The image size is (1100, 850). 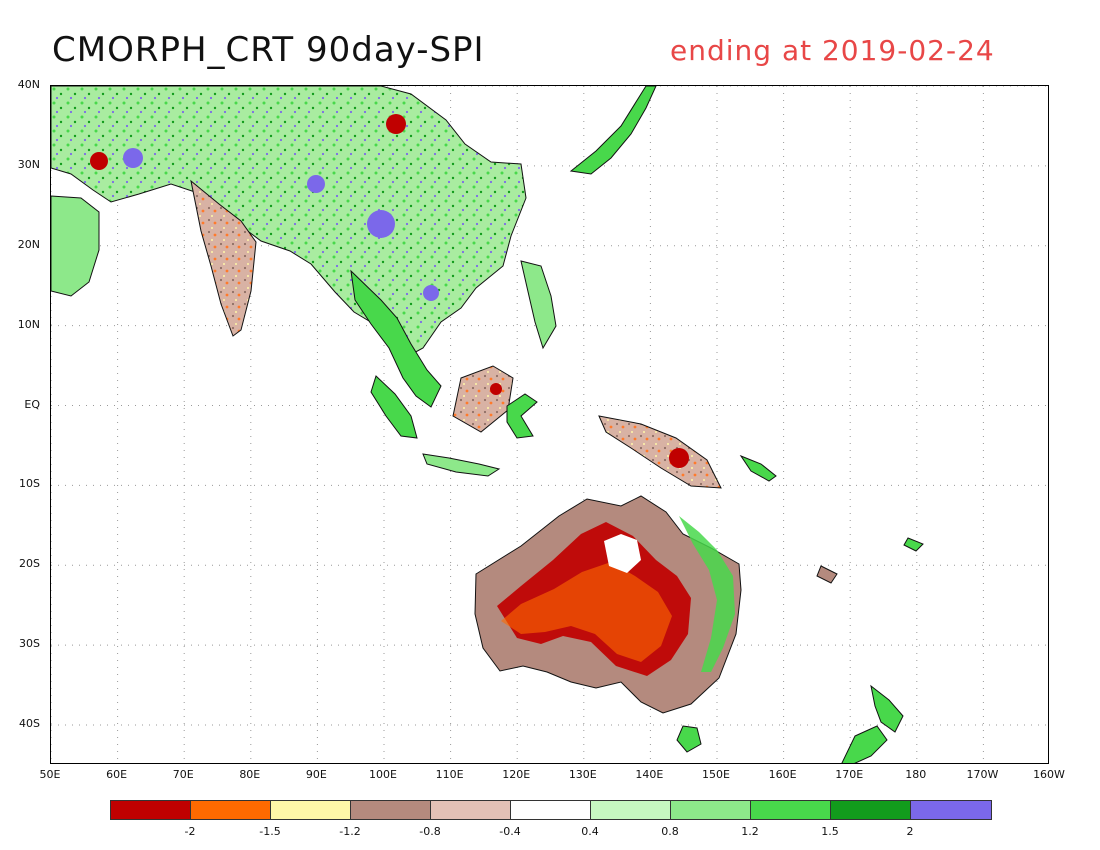 What do you see at coordinates (28, 324) in the screenshot?
I see `latitude-label: 10N` at bounding box center [28, 324].